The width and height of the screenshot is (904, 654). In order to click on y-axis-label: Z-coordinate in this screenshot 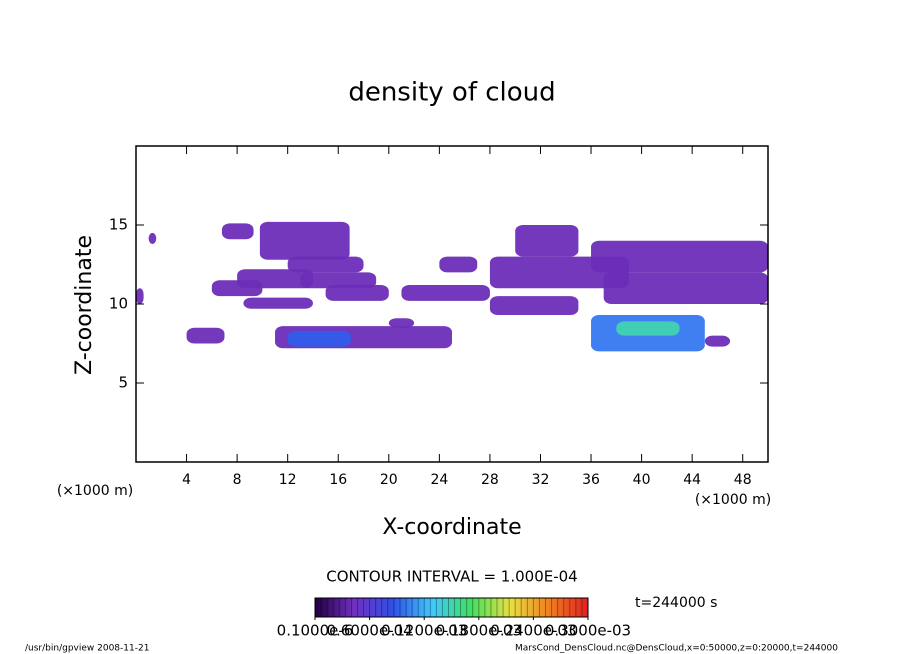, I will do `click(84, 305)`.